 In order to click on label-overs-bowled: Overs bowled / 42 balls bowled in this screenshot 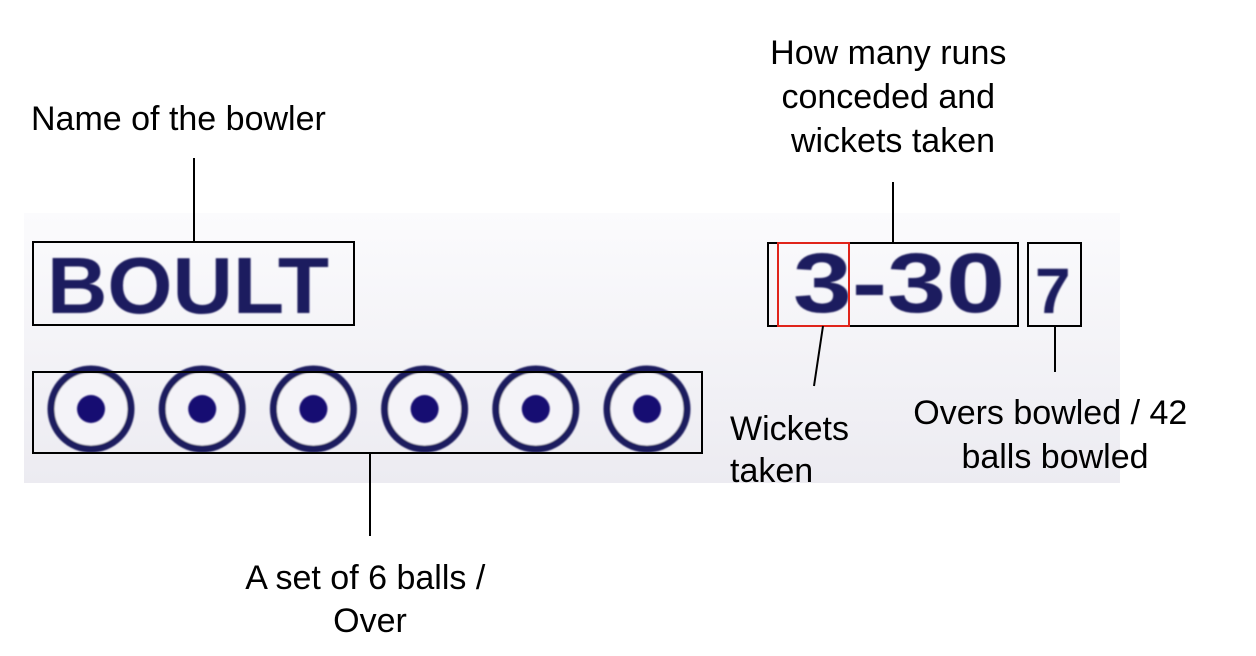, I will do `click(1054, 435)`.